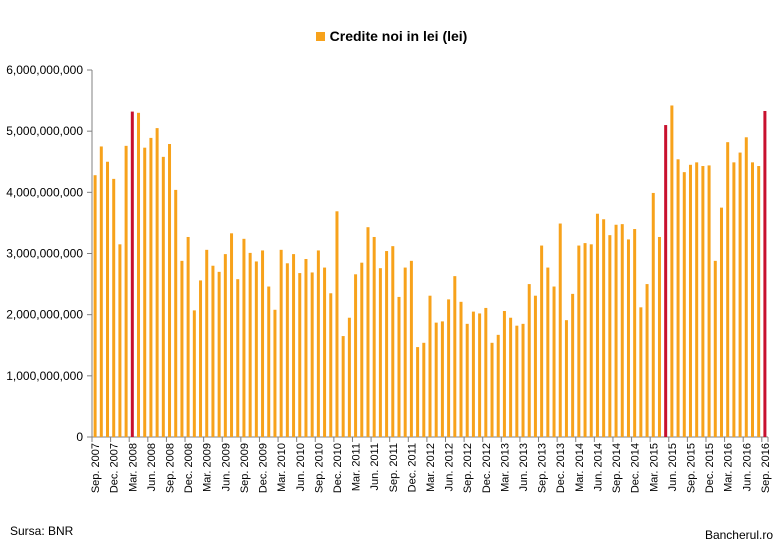 Image resolution: width=783 pixels, height=547 pixels. What do you see at coordinates (487, 468) in the screenshot?
I see `x-tick-label: Dec. 2012` at bounding box center [487, 468].